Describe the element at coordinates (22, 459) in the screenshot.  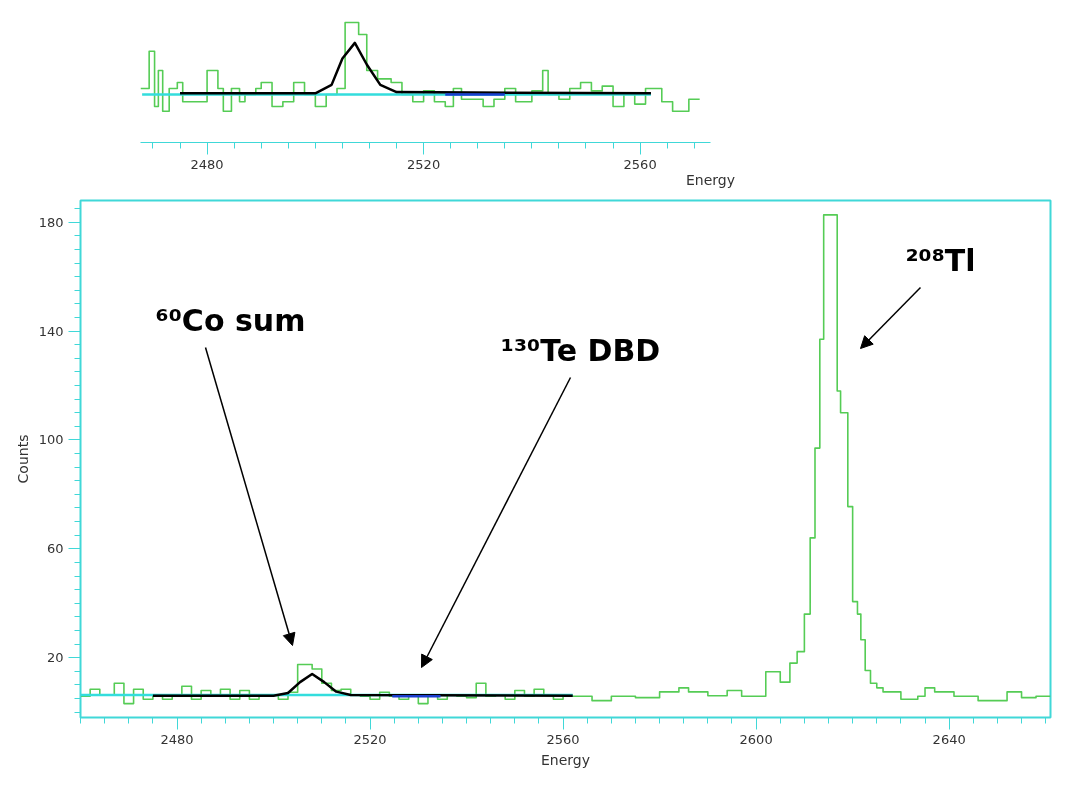
I see `y-axis-title: Counts` at that location.